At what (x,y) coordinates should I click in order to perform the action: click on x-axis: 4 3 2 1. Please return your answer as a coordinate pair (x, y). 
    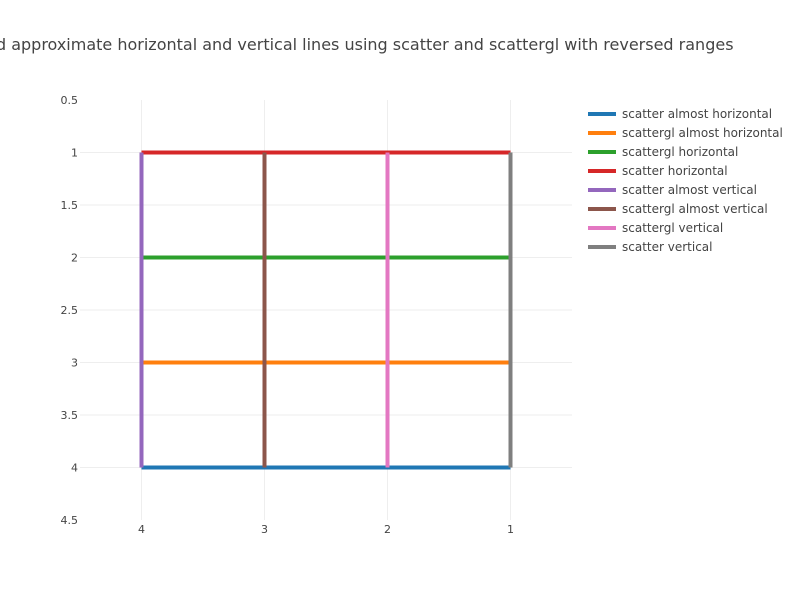
    Looking at the image, I should click on (326, 529).